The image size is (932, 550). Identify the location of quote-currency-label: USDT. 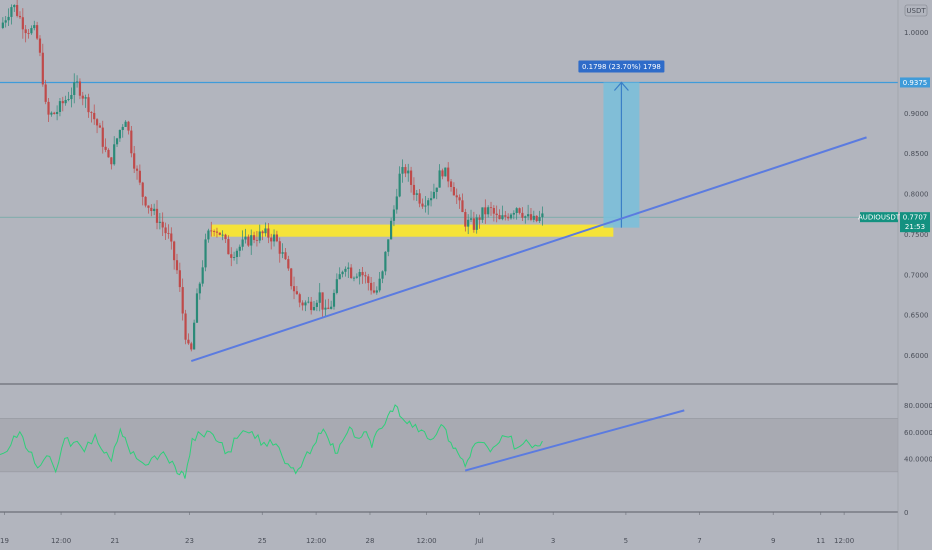
(916, 11).